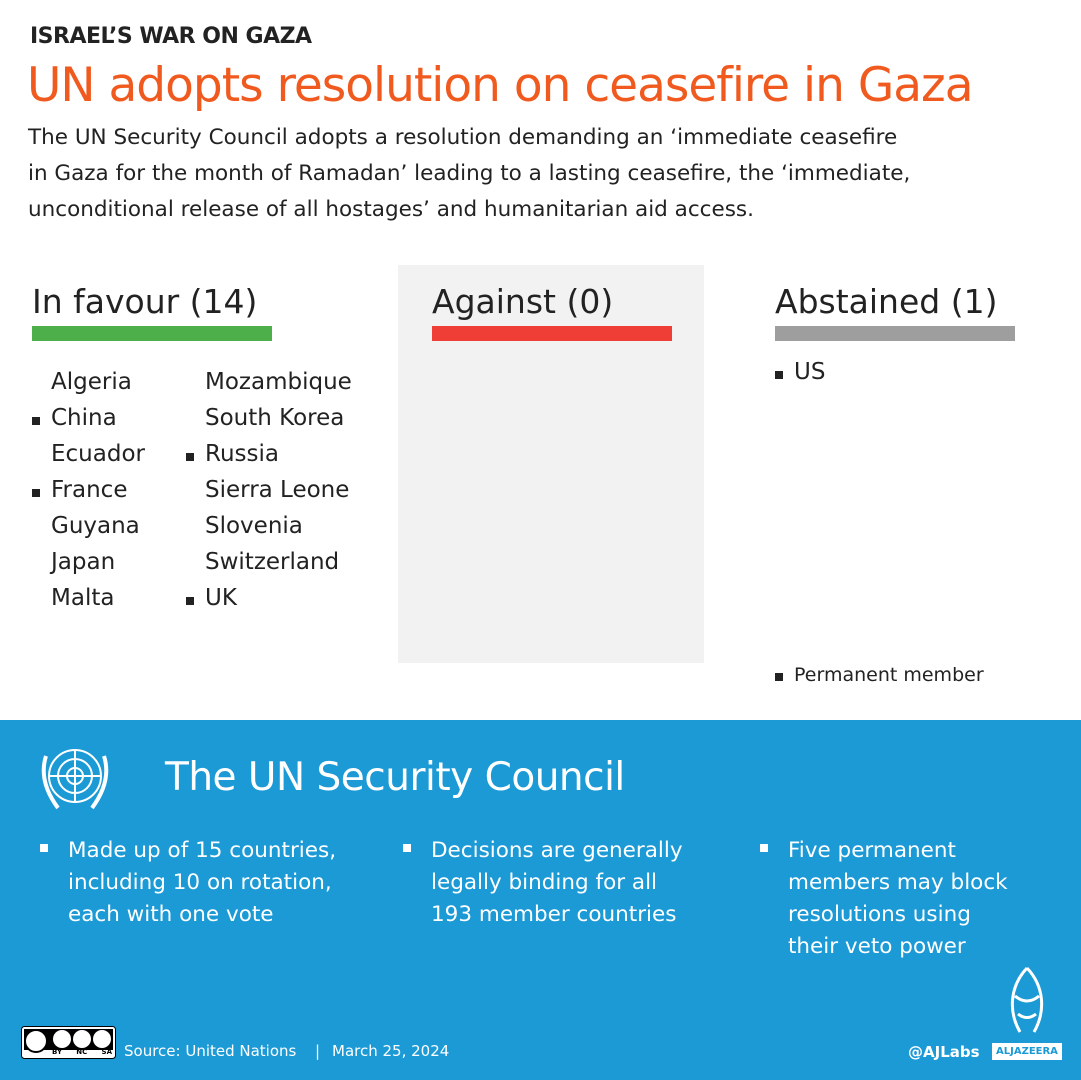 The height and width of the screenshot is (1080, 1081). Describe the element at coordinates (554, 914) in the screenshot. I see `point-line: 193 member countries` at that location.